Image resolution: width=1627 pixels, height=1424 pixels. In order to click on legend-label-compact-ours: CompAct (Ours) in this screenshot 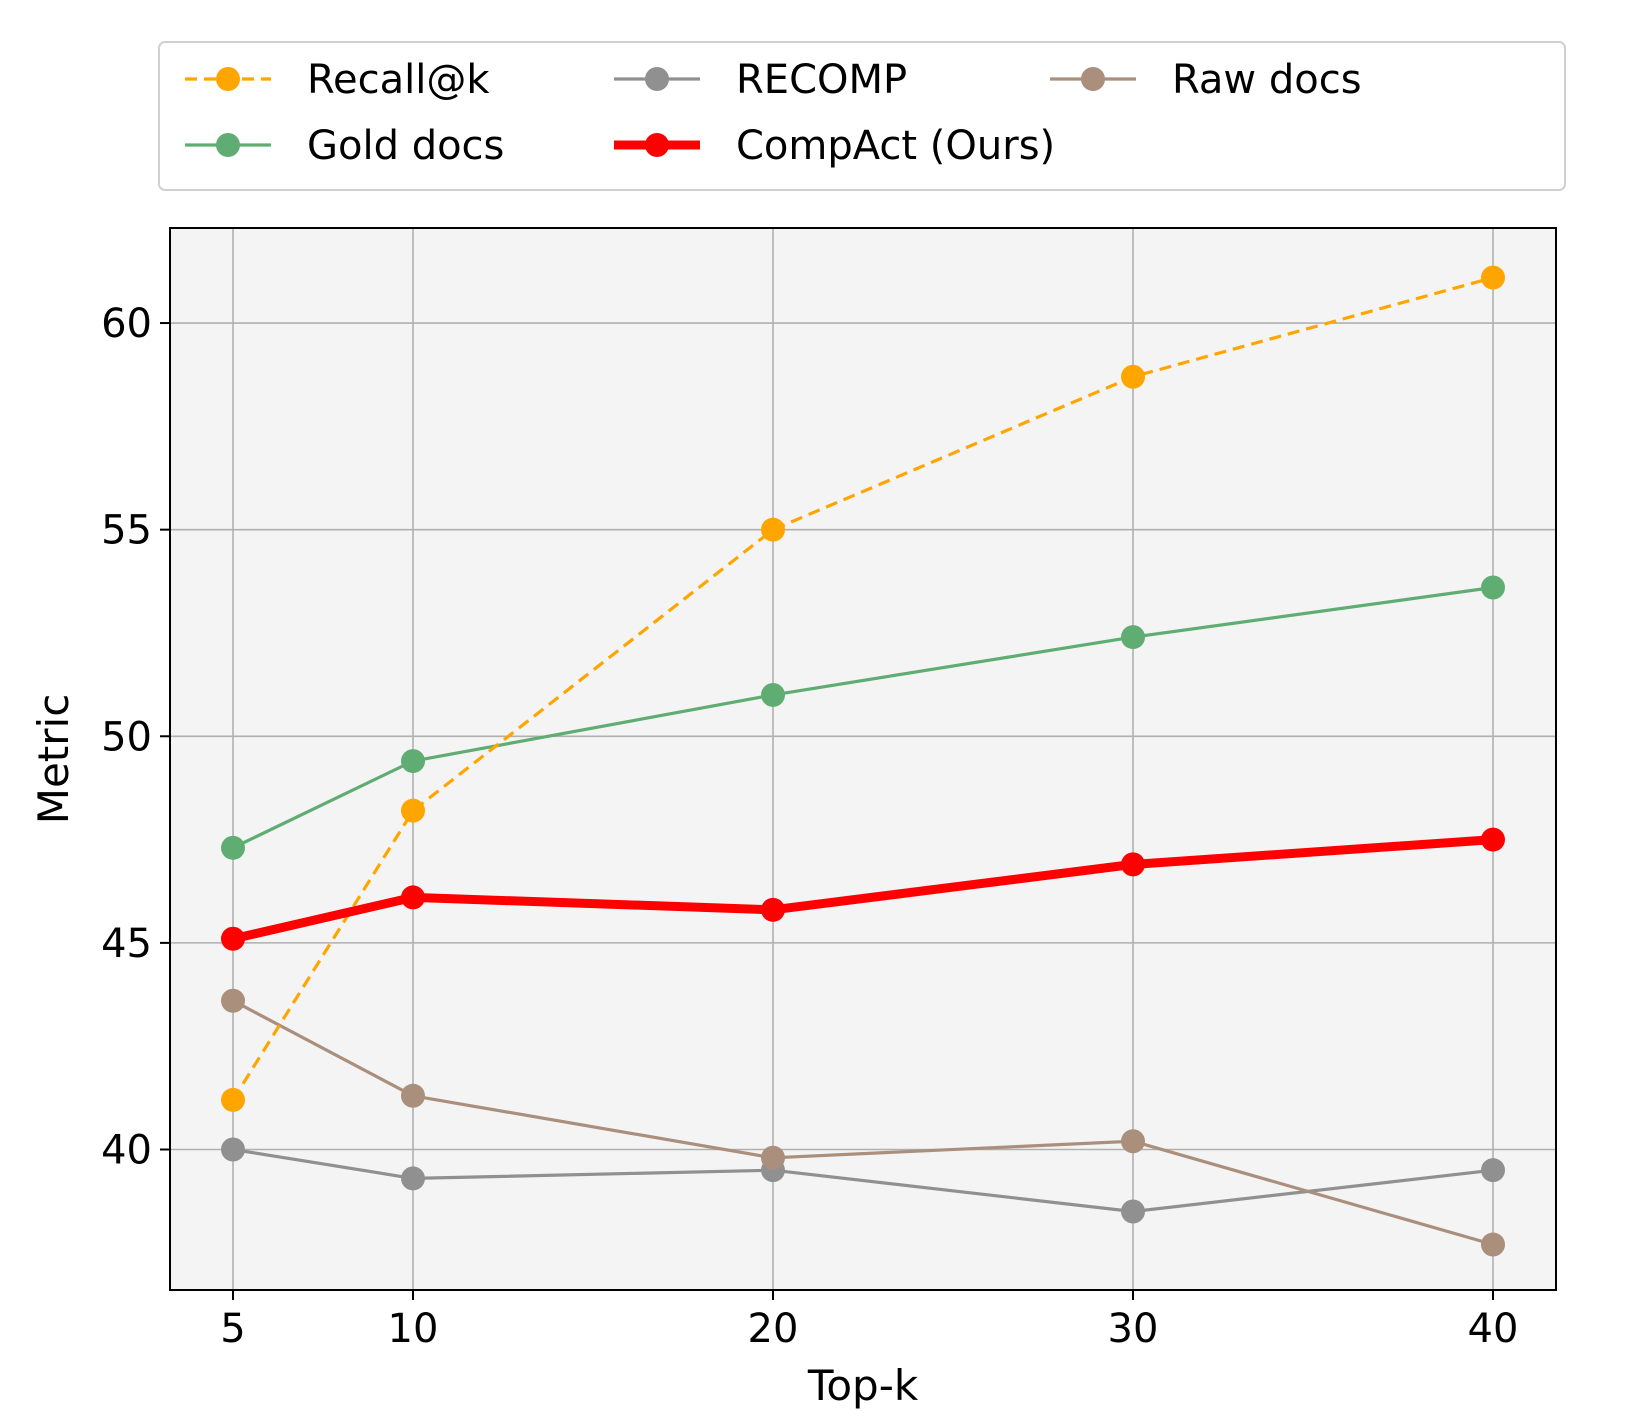, I will do `click(895, 146)`.